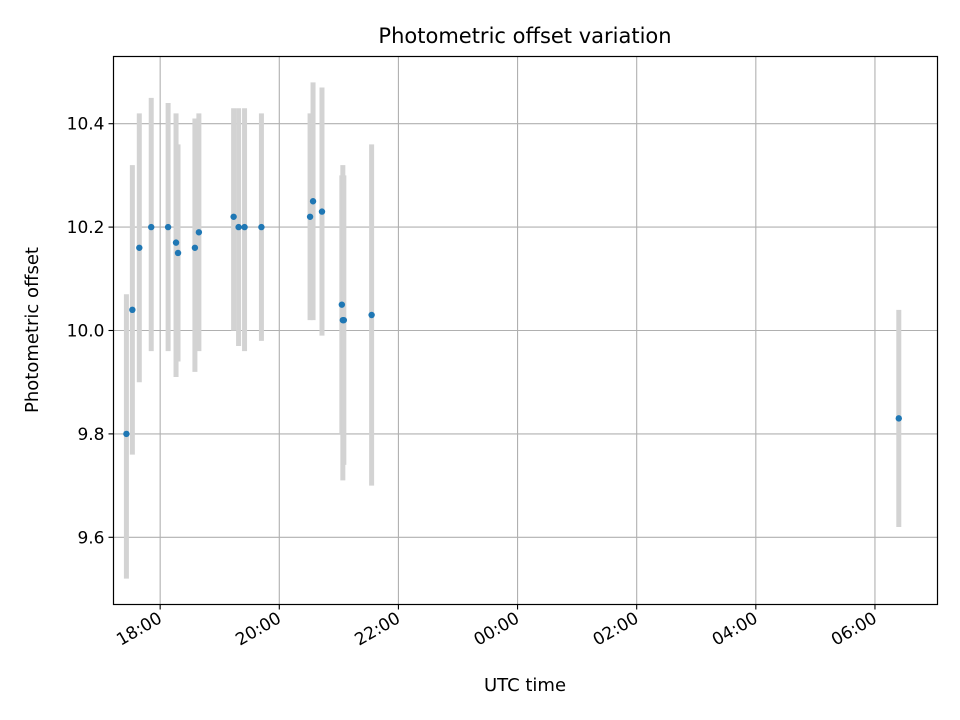 This screenshot has width=960, height=720. What do you see at coordinates (524, 36) in the screenshot?
I see `chart-title: Photometric offset variation` at bounding box center [524, 36].